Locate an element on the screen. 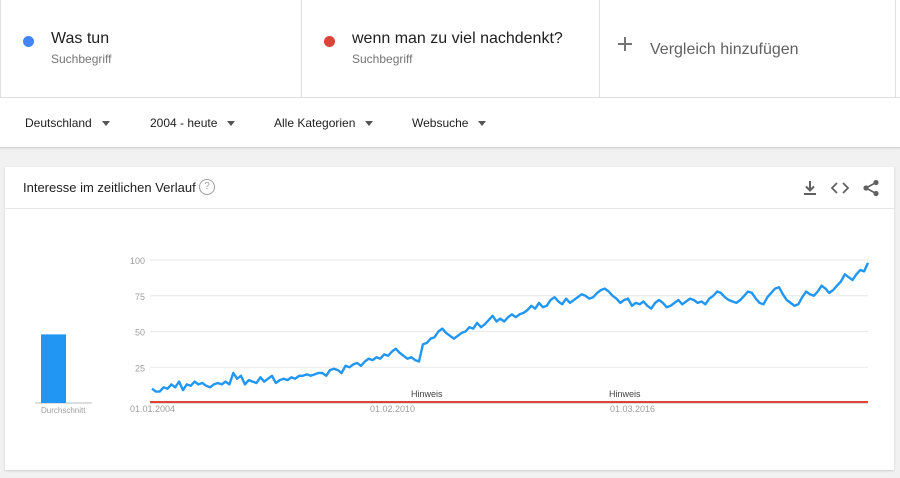 The image size is (900, 478). term-1-sublabel: Suchbegriff is located at coordinates (81, 59).